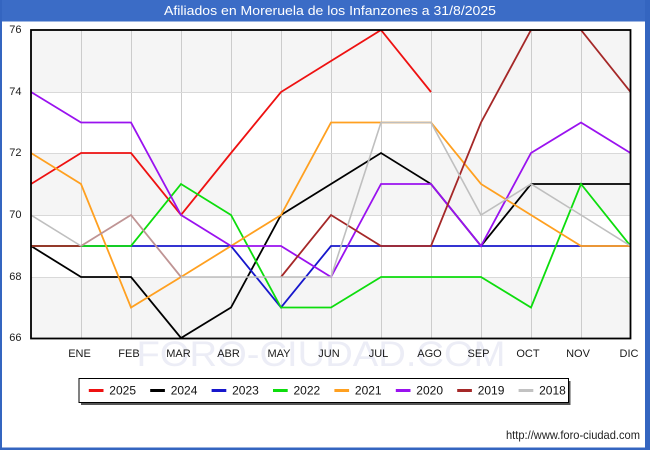 The image size is (650, 450). What do you see at coordinates (328, 354) in the screenshot?
I see `svg-text: JUN` at bounding box center [328, 354].